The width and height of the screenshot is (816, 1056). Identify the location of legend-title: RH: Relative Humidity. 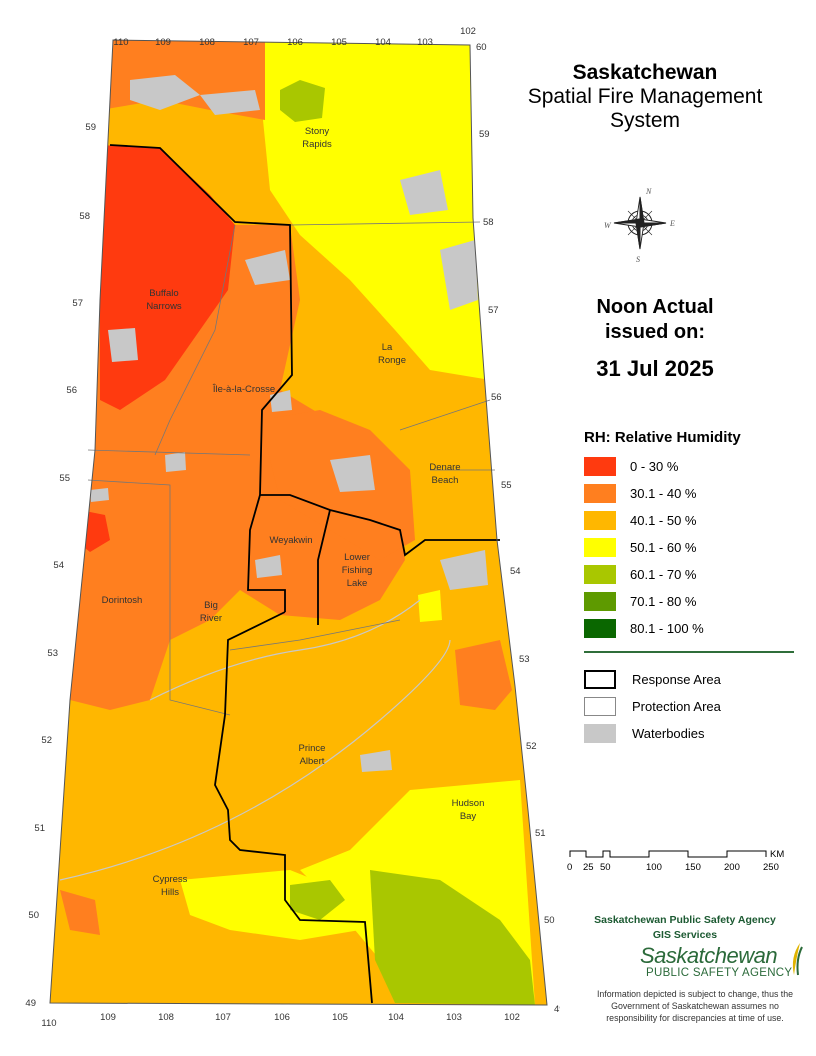
(662, 437).